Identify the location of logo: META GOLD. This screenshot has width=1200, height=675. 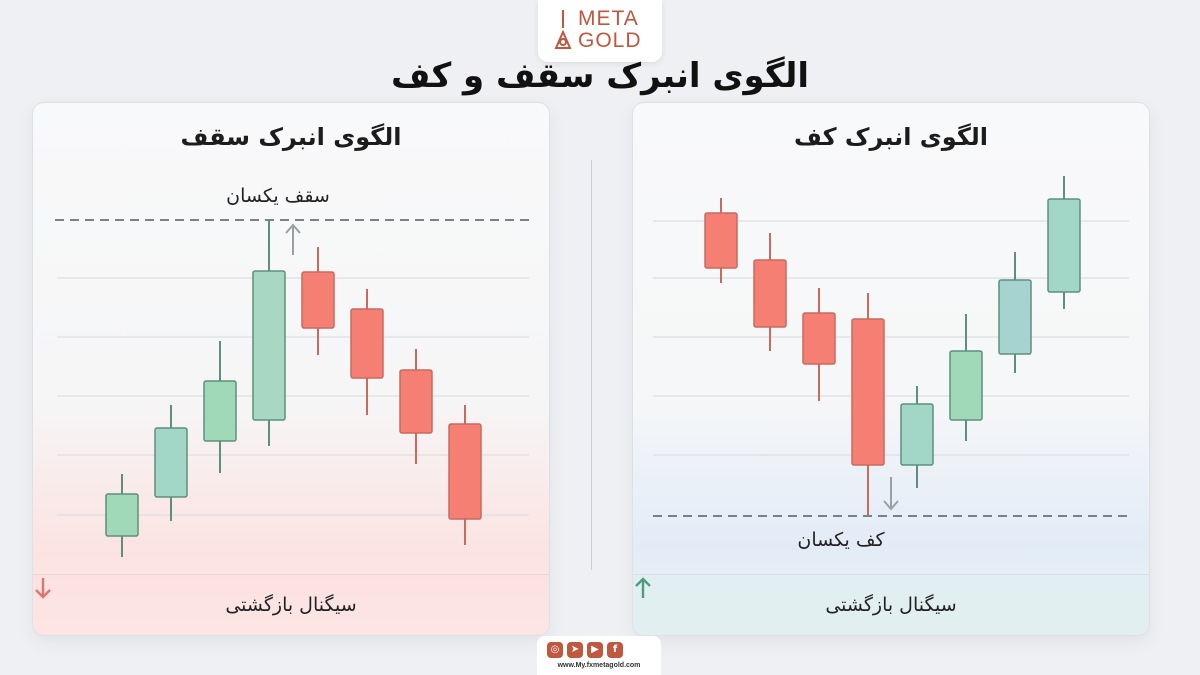
(600, 31).